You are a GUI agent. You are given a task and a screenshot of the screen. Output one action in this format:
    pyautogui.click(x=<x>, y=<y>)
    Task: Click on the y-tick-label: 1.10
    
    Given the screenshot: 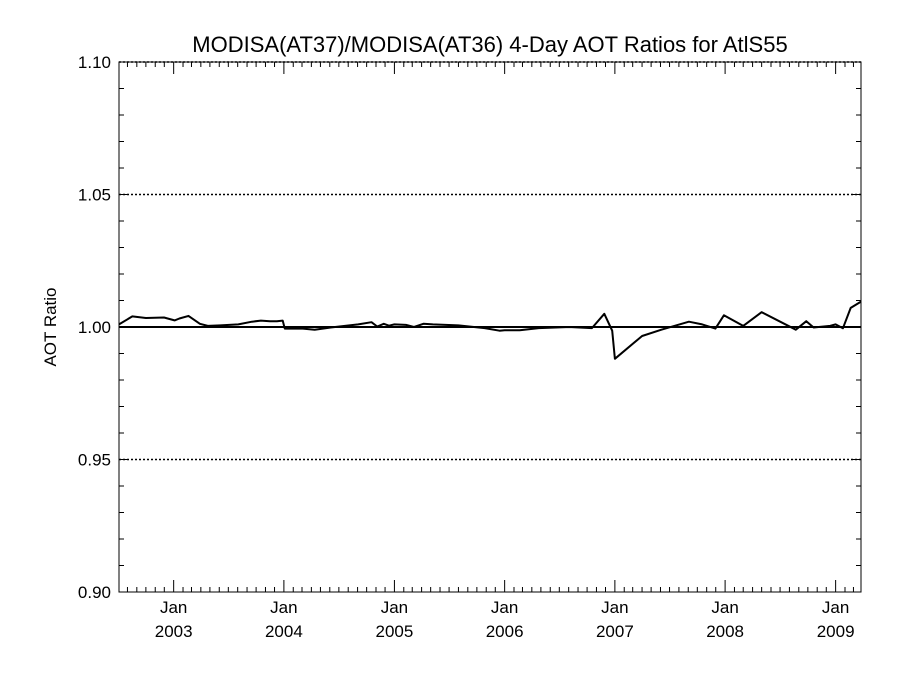 What is the action you would take?
    pyautogui.click(x=94, y=62)
    